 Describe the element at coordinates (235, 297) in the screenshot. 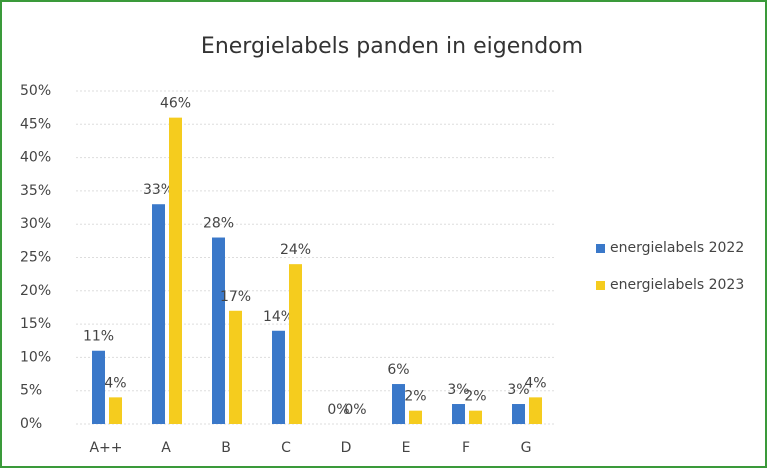

I see `data-label: 17%` at that location.